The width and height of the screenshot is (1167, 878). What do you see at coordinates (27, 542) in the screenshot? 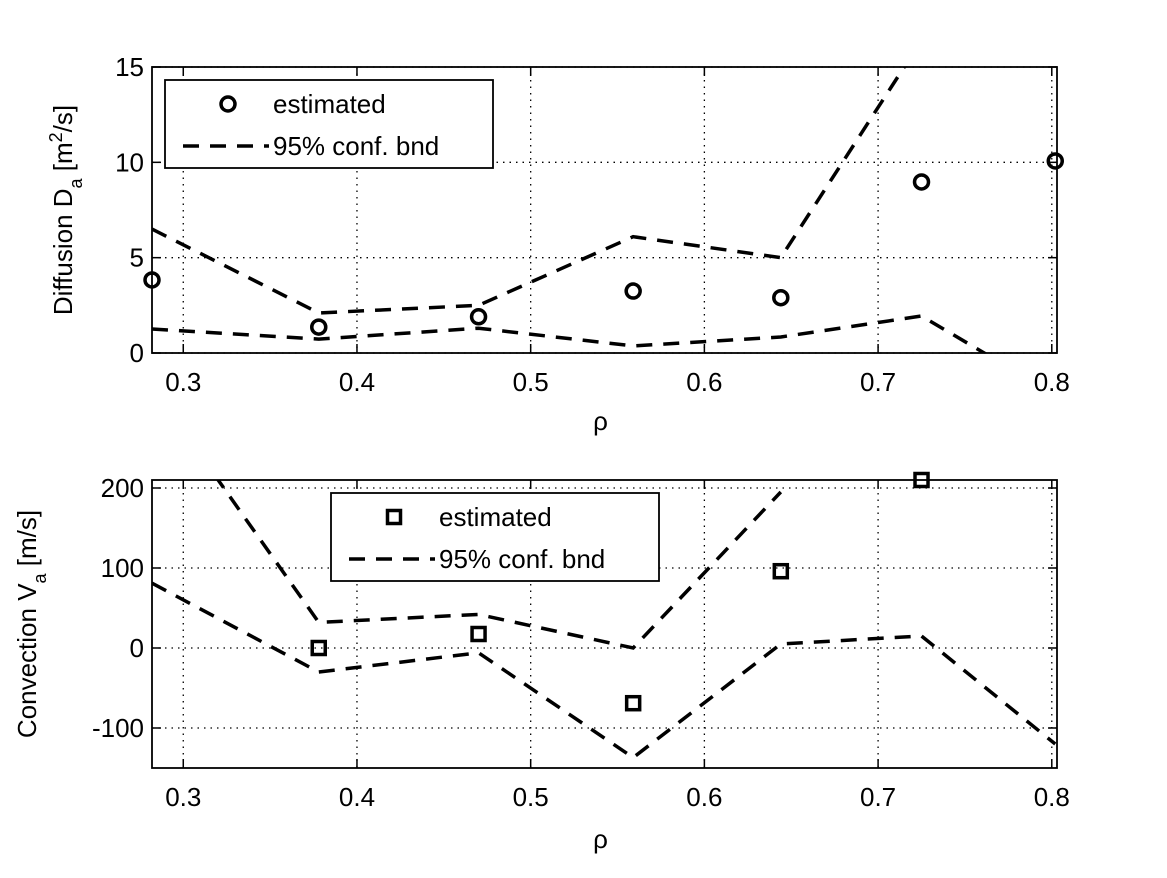
I see `y-axis-label-part: [m/s]` at bounding box center [27, 542].